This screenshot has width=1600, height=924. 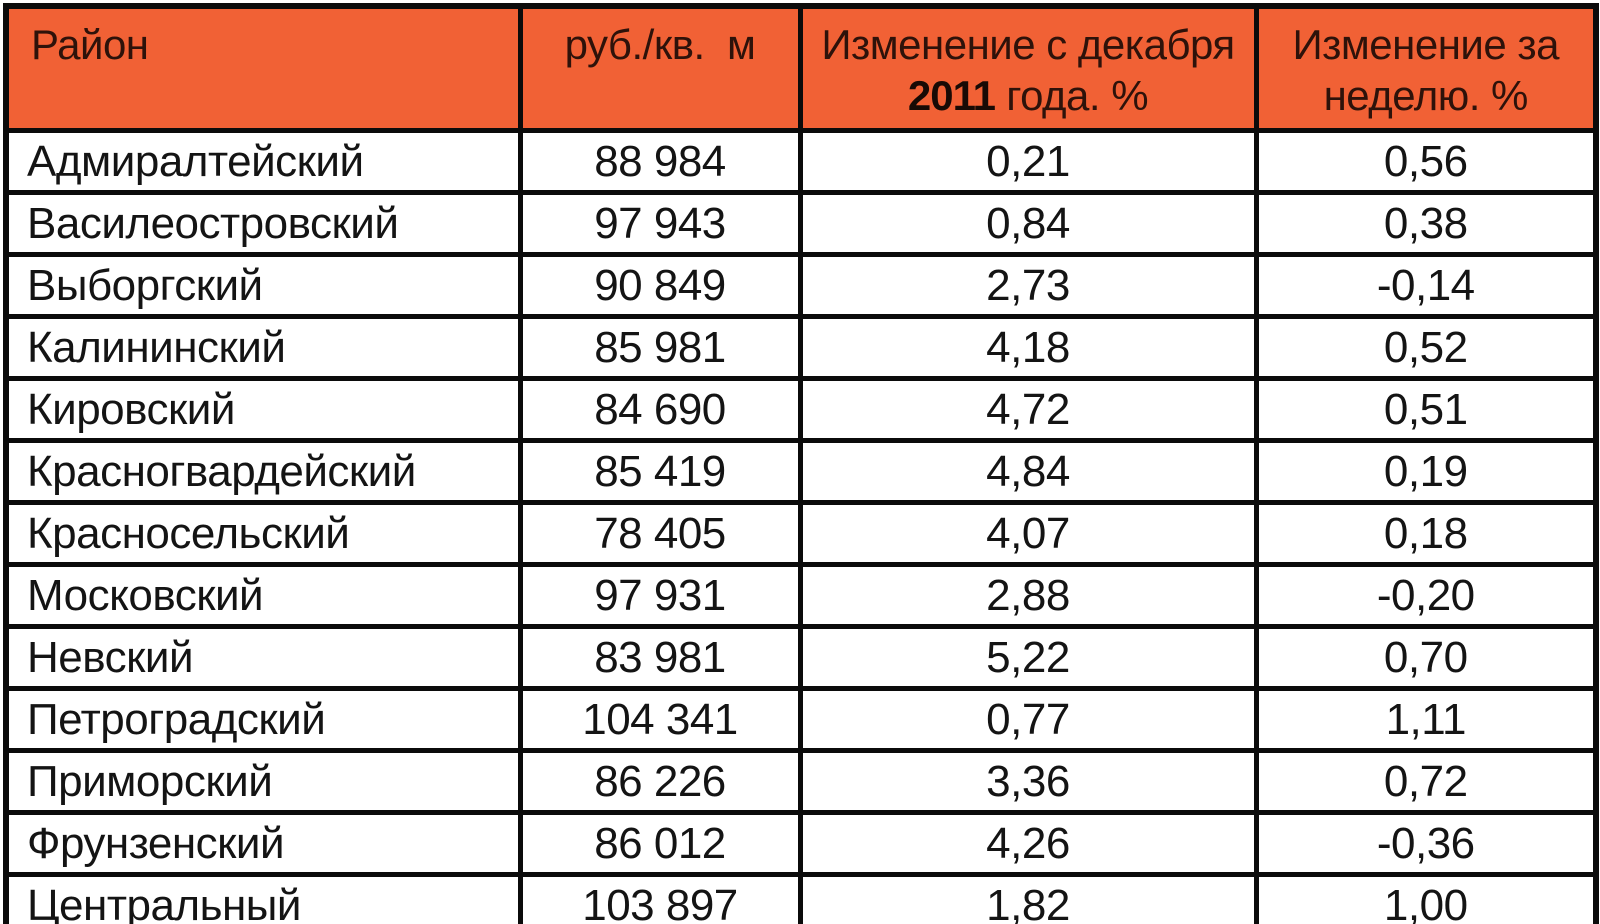 I want to click on change-week-cell: -0,36, so click(x=1426, y=843).